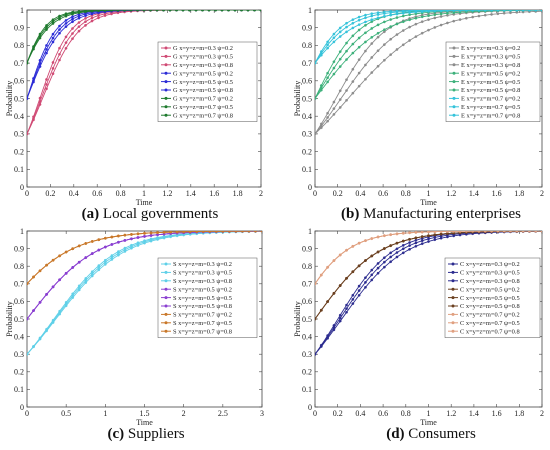  What do you see at coordinates (261, 193) in the screenshot?
I see `x-tick-label: 2` at bounding box center [261, 193].